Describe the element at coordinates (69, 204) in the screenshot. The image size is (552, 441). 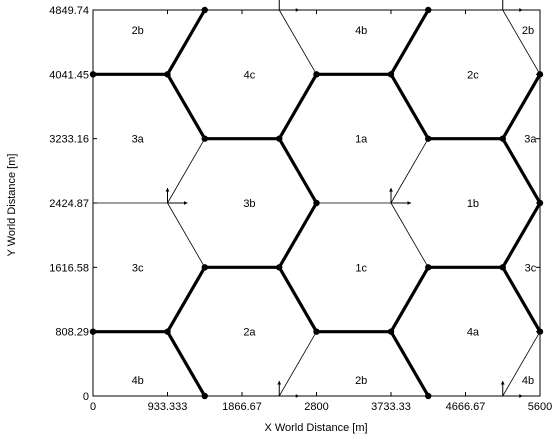
I see `y-tick-label: 2424.87` at that location.